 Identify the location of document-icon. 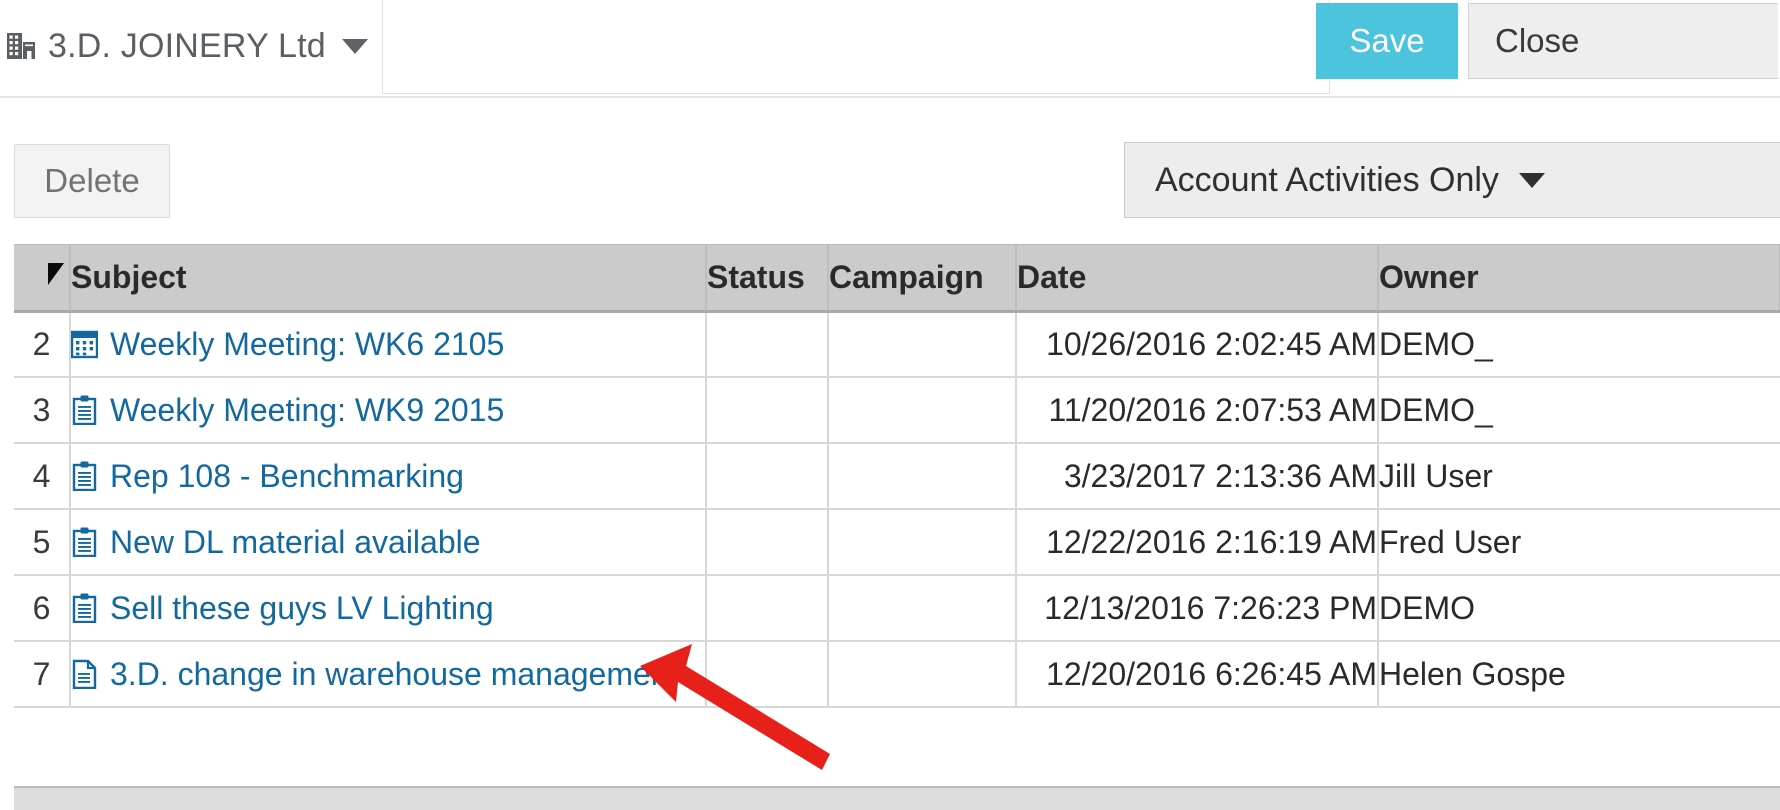
(84, 674).